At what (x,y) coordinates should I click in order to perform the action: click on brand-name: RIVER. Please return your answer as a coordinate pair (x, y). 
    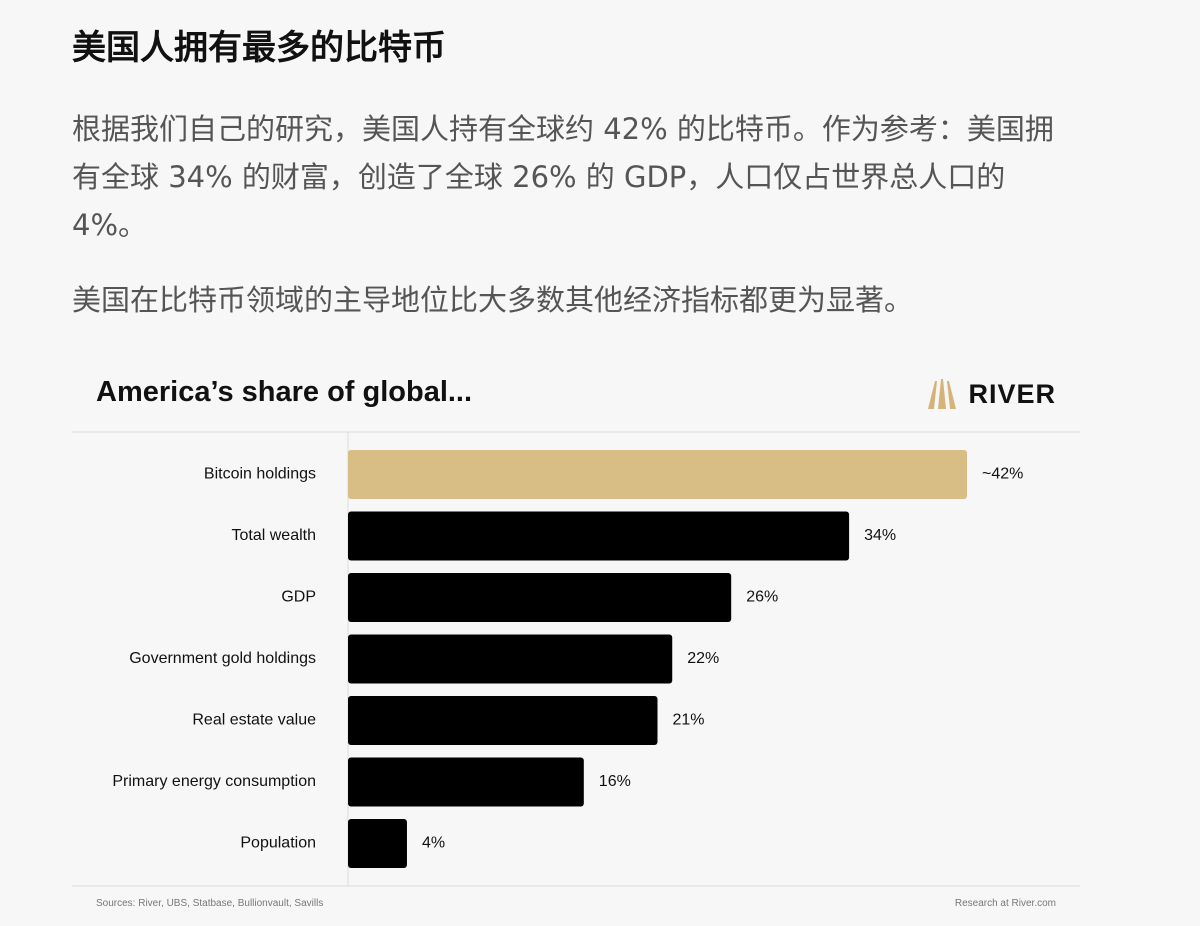
    Looking at the image, I should click on (1012, 393).